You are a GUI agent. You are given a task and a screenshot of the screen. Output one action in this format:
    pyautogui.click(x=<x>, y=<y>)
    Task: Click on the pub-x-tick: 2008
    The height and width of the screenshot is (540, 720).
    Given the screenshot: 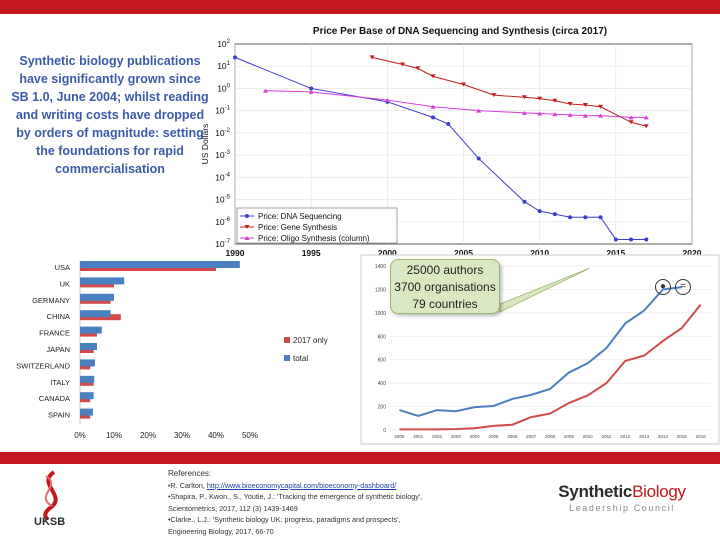 What is the action you would take?
    pyautogui.click(x=550, y=436)
    